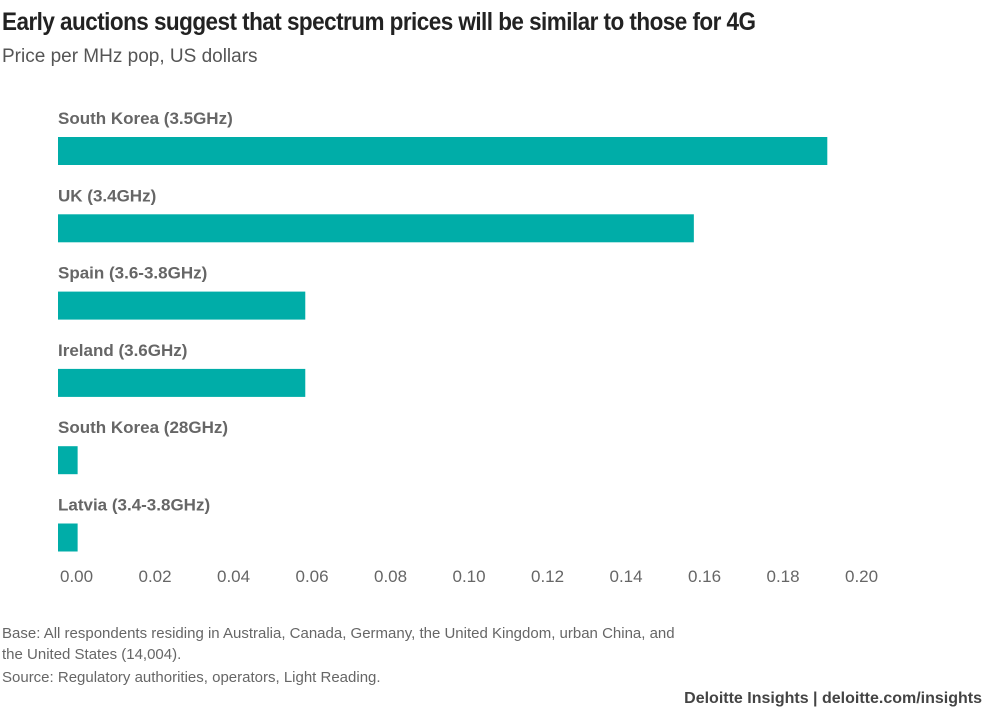 Image resolution: width=982 pixels, height=717 pixels. I want to click on category-label: Ireland (3.6GHz), so click(122, 350).